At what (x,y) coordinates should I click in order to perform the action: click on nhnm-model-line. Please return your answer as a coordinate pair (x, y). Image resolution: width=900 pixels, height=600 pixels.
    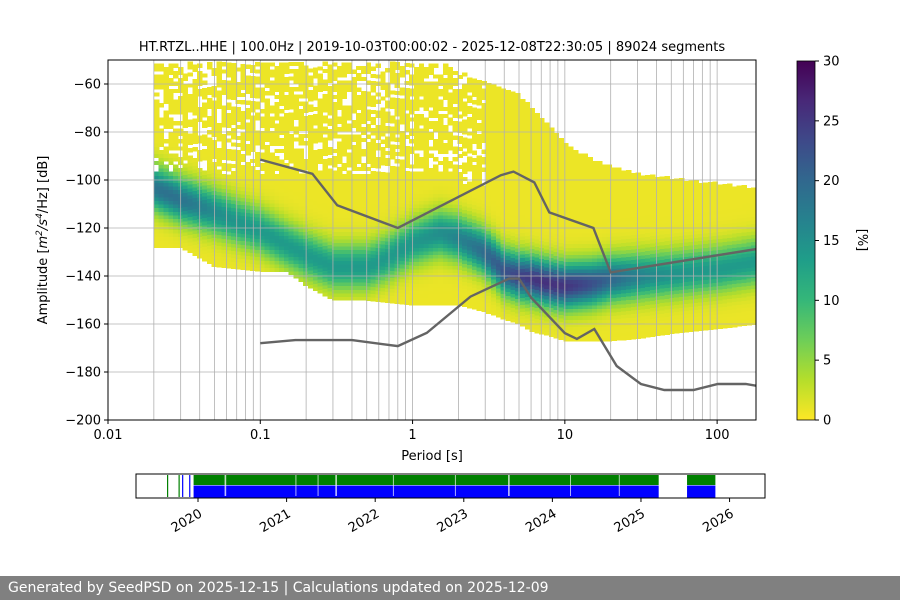
    Looking at the image, I should click on (507, 216).